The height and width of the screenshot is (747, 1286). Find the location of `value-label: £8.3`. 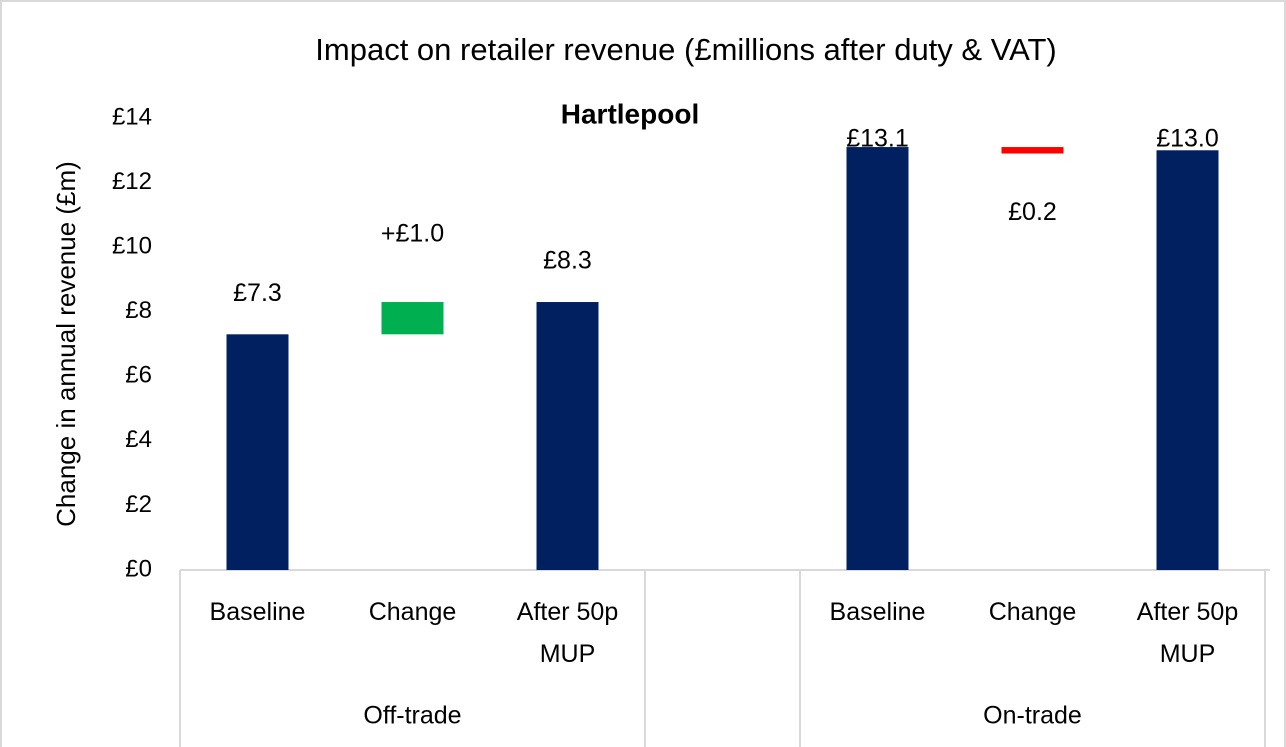

value-label: £8.3 is located at coordinates (567, 261).